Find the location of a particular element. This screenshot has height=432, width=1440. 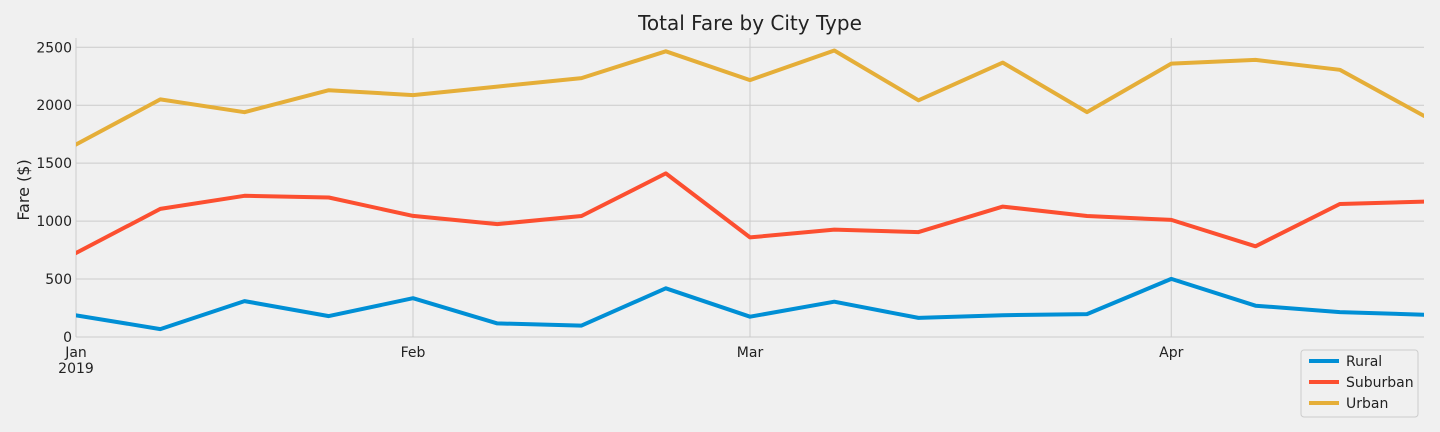

y-tick-label: 1000 is located at coordinates (54, 222).